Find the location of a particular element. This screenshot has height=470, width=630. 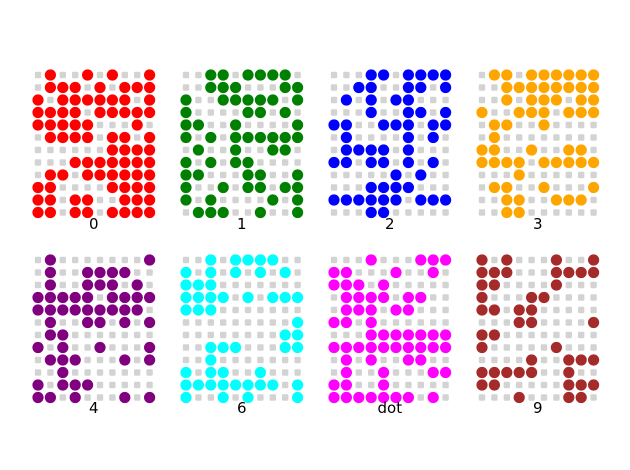

panel-label: dot is located at coordinates (390, 408).